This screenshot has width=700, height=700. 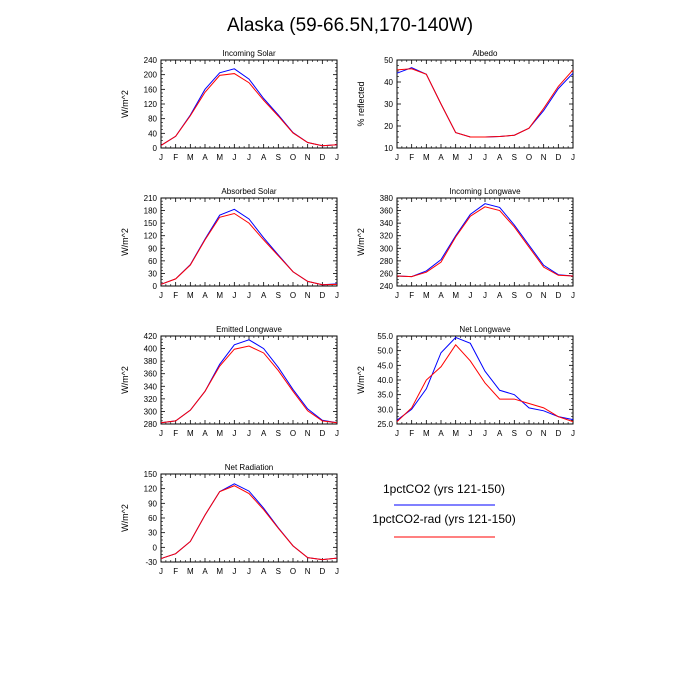 I want to click on figure-title: Alaska (59-66.5N,170-140W), so click(x=350, y=25).